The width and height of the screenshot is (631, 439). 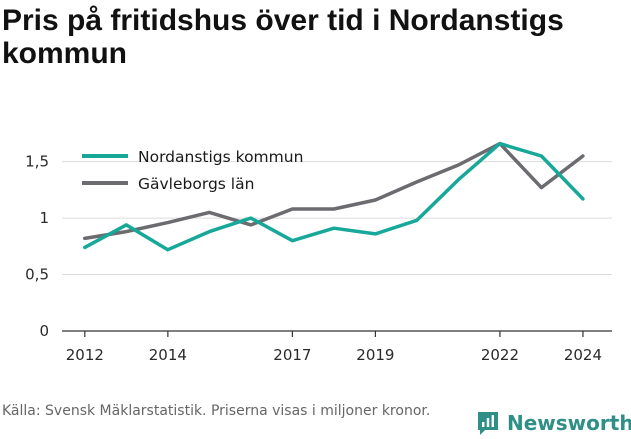 I want to click on brand-logo: Newsworthy, so click(x=553, y=423).